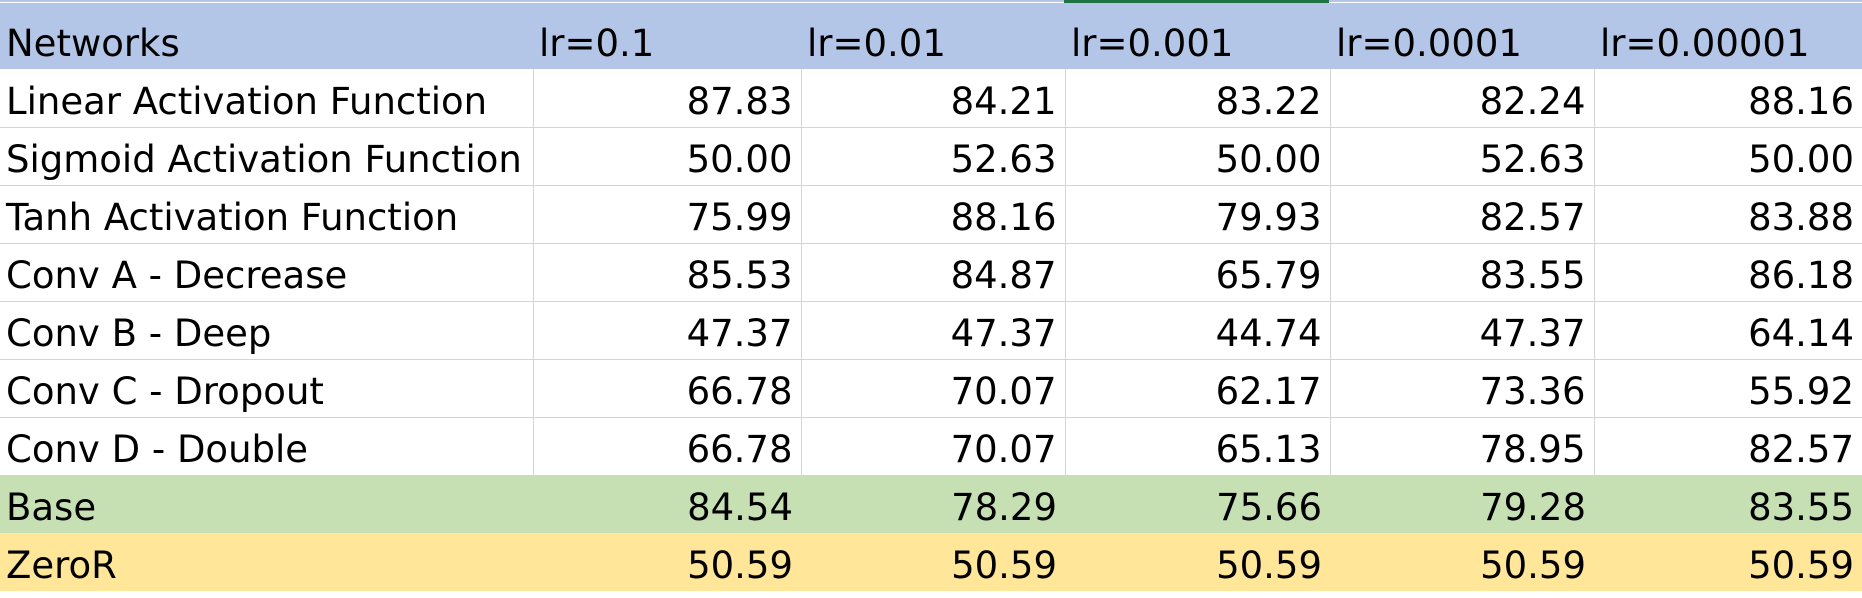 This screenshot has width=1862, height=598. I want to click on value-cell: 82.24, so click(1462, 98).